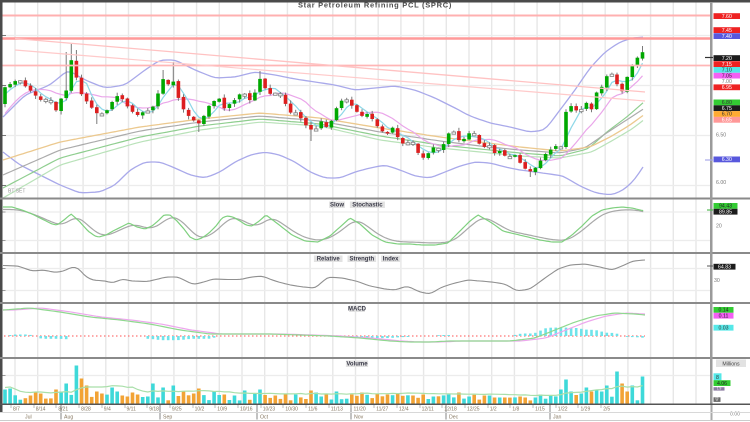  I want to click on svg-text: 7.40, so click(727, 37).